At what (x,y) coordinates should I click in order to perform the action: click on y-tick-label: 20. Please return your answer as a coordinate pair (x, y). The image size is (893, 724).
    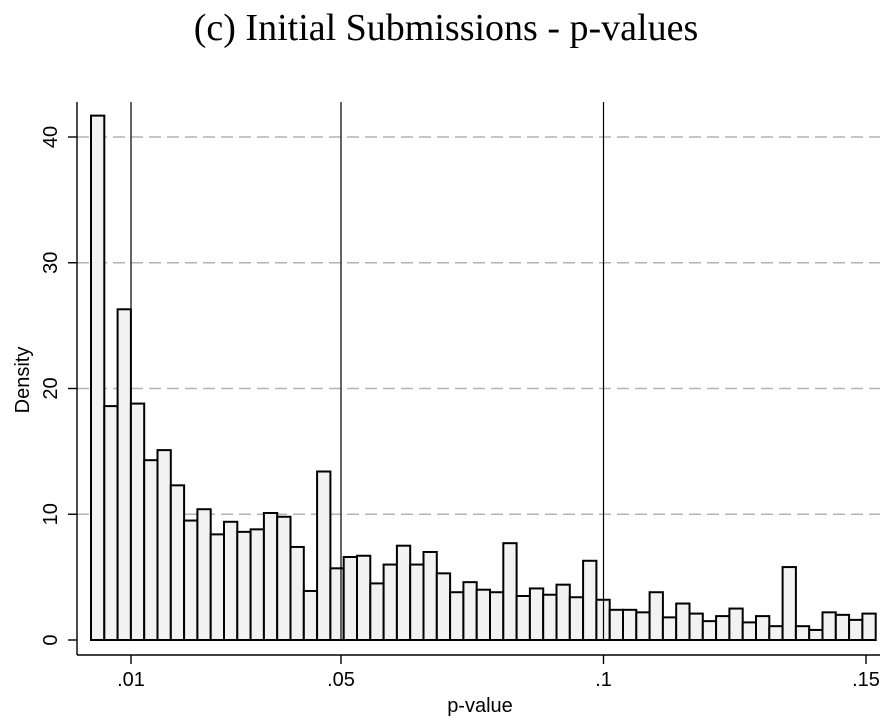
    Looking at the image, I should click on (51, 388).